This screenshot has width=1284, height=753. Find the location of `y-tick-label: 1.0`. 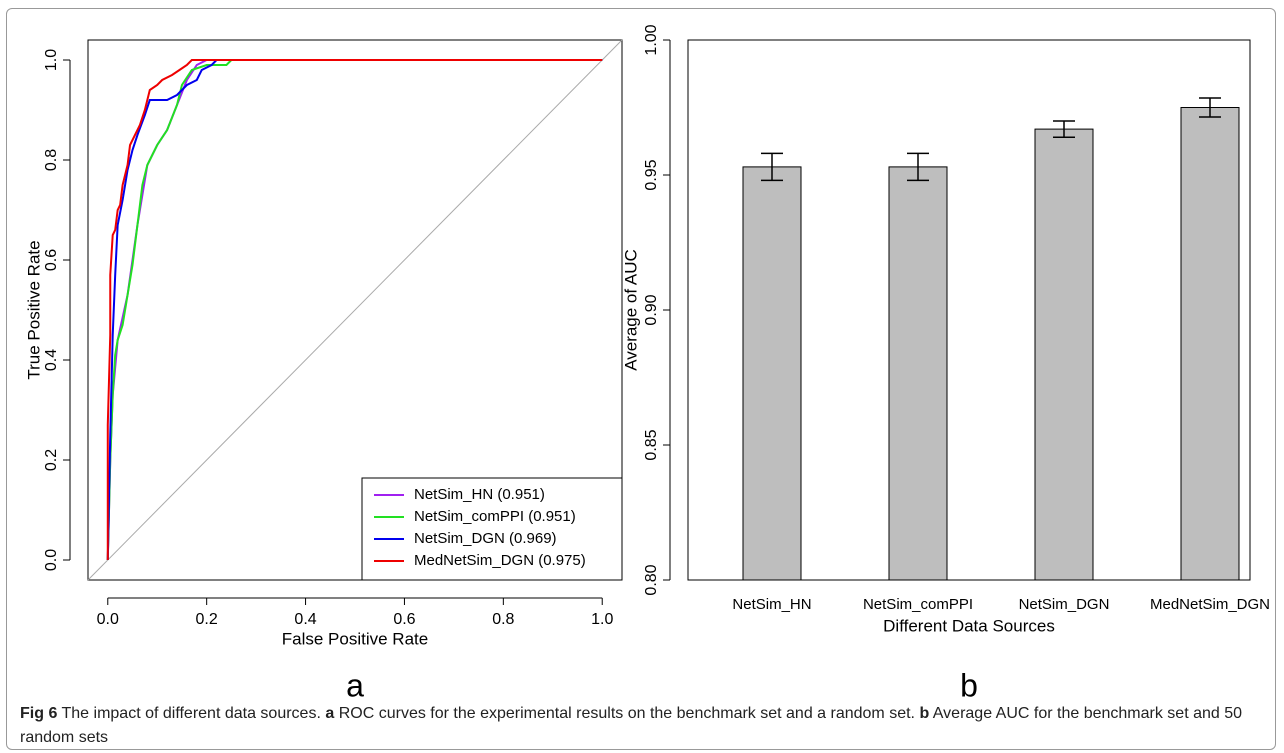

y-tick-label: 1.0 is located at coordinates (51, 60).